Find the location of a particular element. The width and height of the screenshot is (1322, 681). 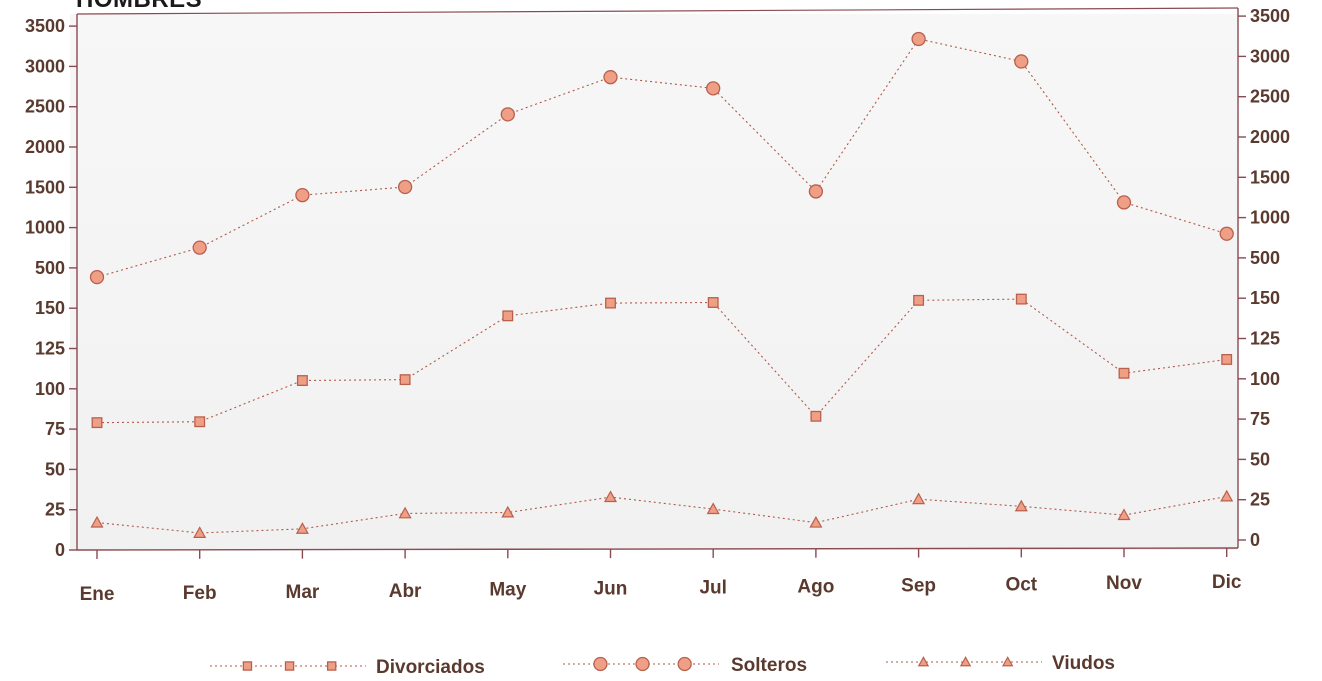

right-tick-label: 150 is located at coordinates (1265, 298).